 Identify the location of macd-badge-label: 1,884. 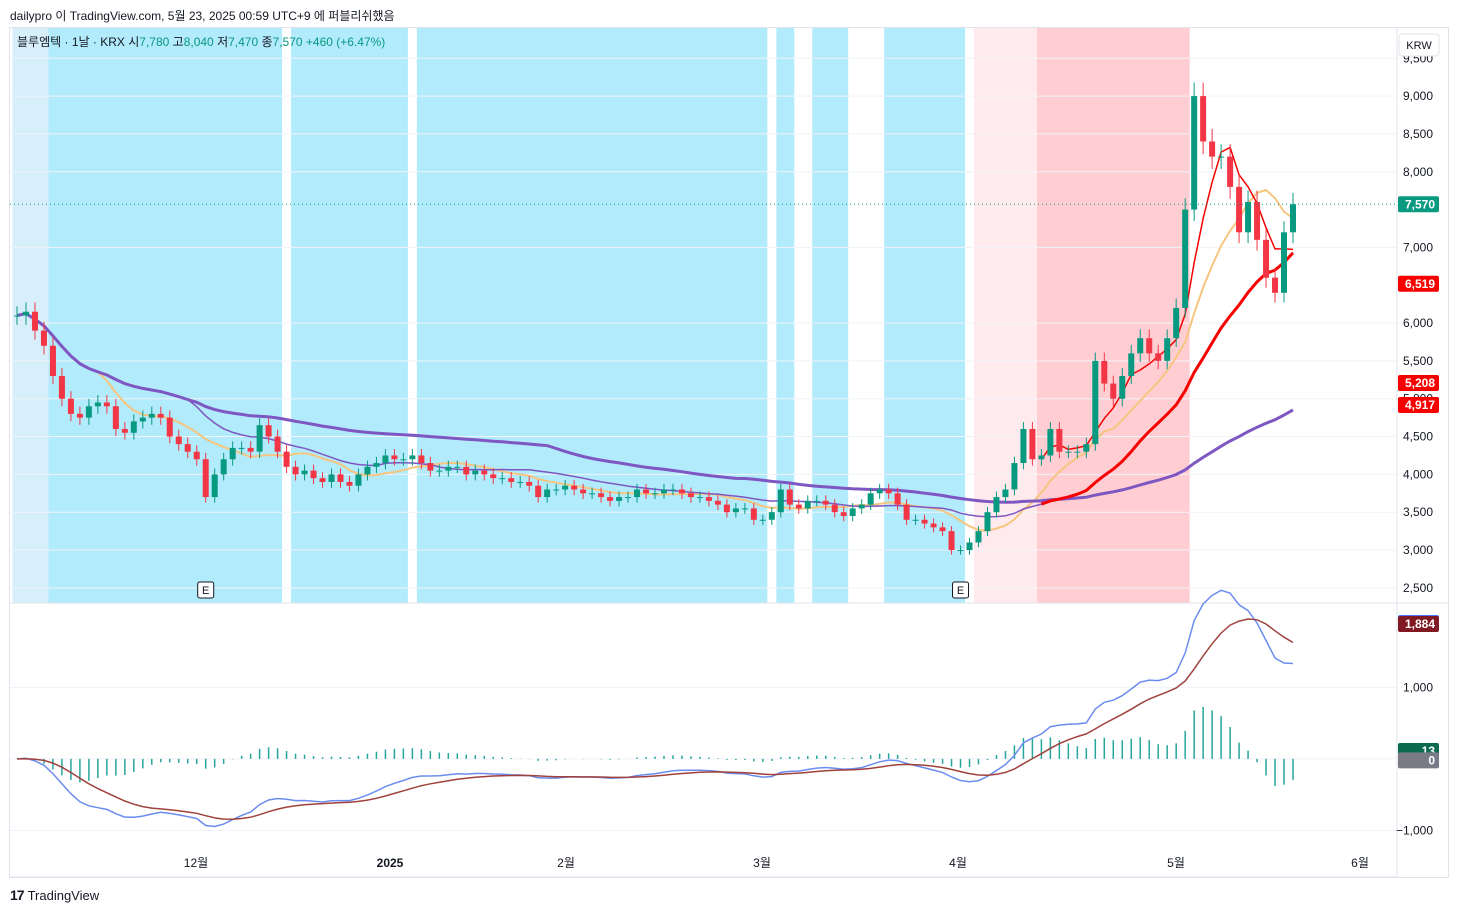
(1420, 624).